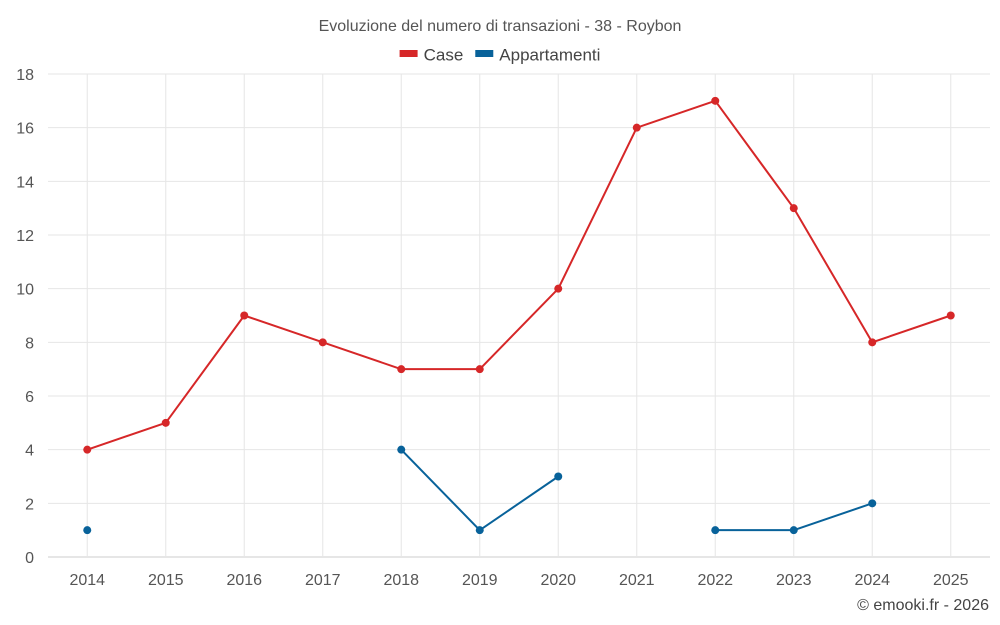  What do you see at coordinates (872, 580) in the screenshot?
I see `x-tick-label: 2024` at bounding box center [872, 580].